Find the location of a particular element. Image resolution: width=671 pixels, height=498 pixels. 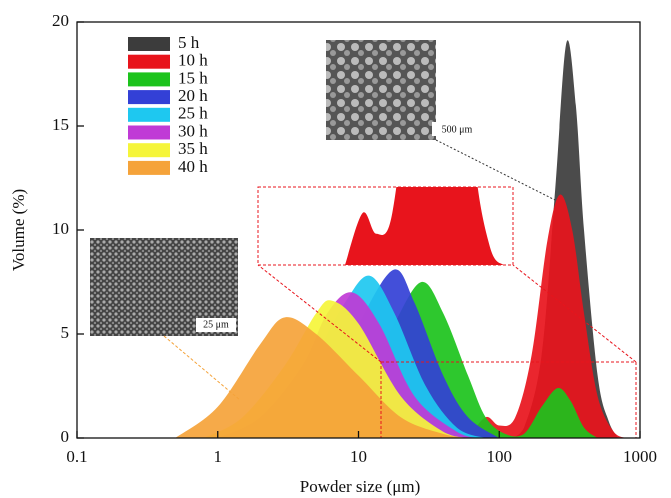

zoom-box is located at coordinates (385, 226).